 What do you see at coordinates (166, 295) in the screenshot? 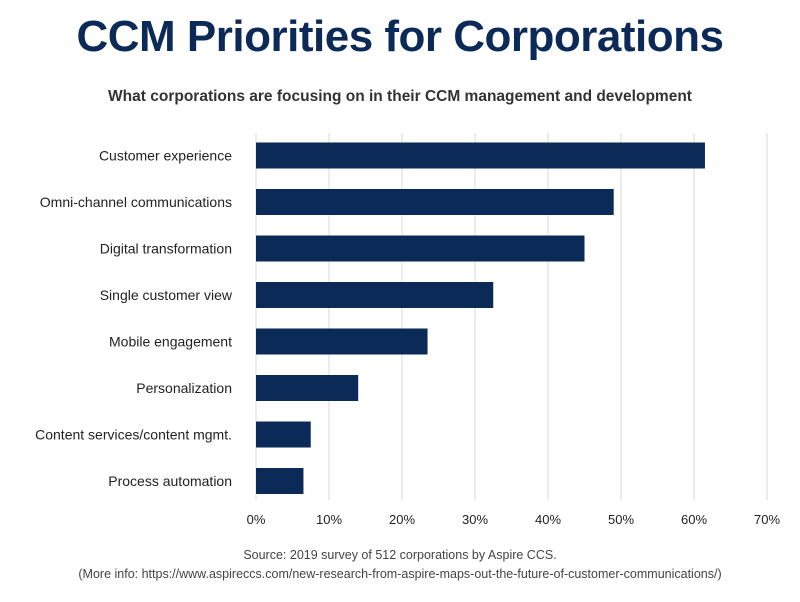
I see `category-label-3: Single customer view` at bounding box center [166, 295].